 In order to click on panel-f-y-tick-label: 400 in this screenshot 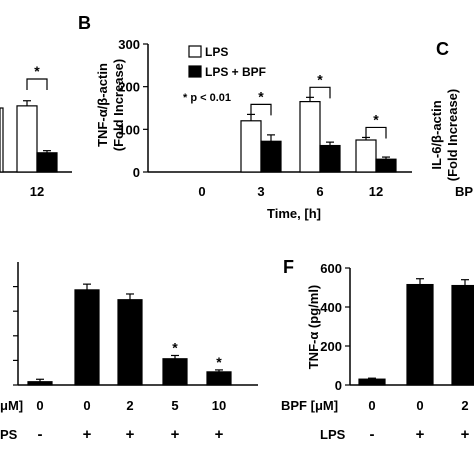, I will do `click(331, 307)`.